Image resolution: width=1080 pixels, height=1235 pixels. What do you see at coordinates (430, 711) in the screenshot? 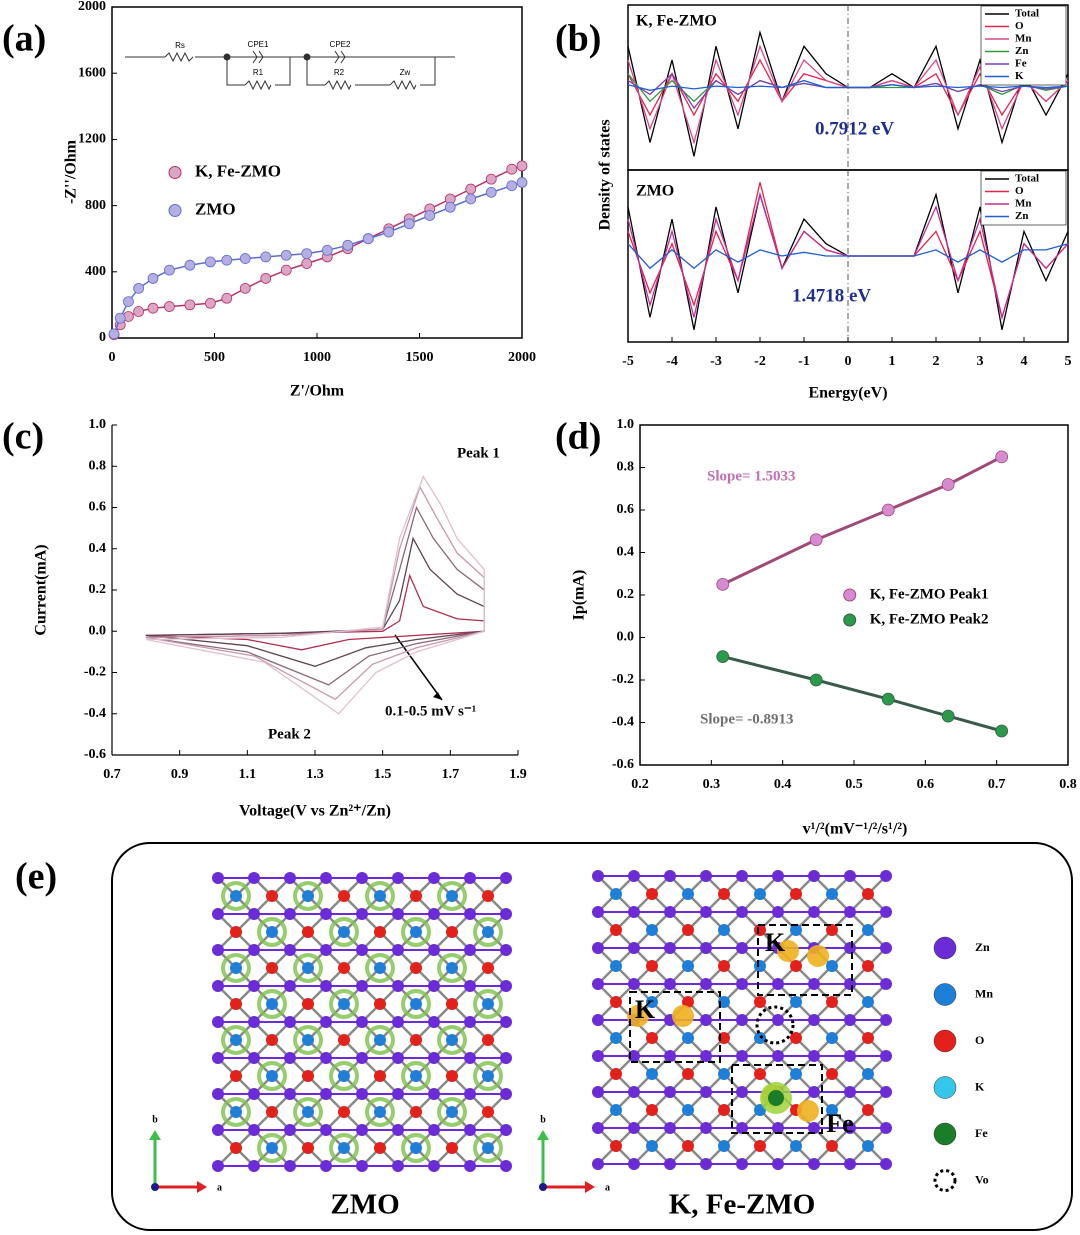
I see `annotation: 0.1-0.5 mV s⁻¹` at bounding box center [430, 711].